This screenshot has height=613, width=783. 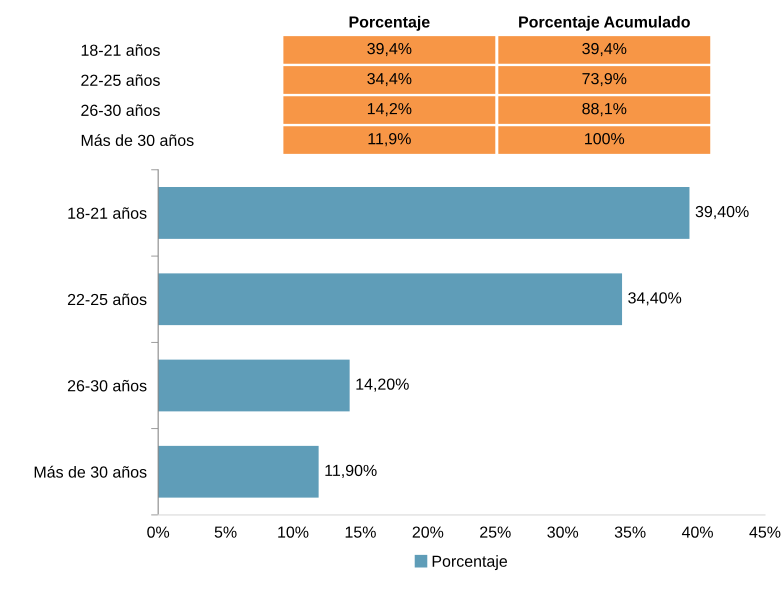 I want to click on x-tick-label: 20%, so click(x=428, y=532).